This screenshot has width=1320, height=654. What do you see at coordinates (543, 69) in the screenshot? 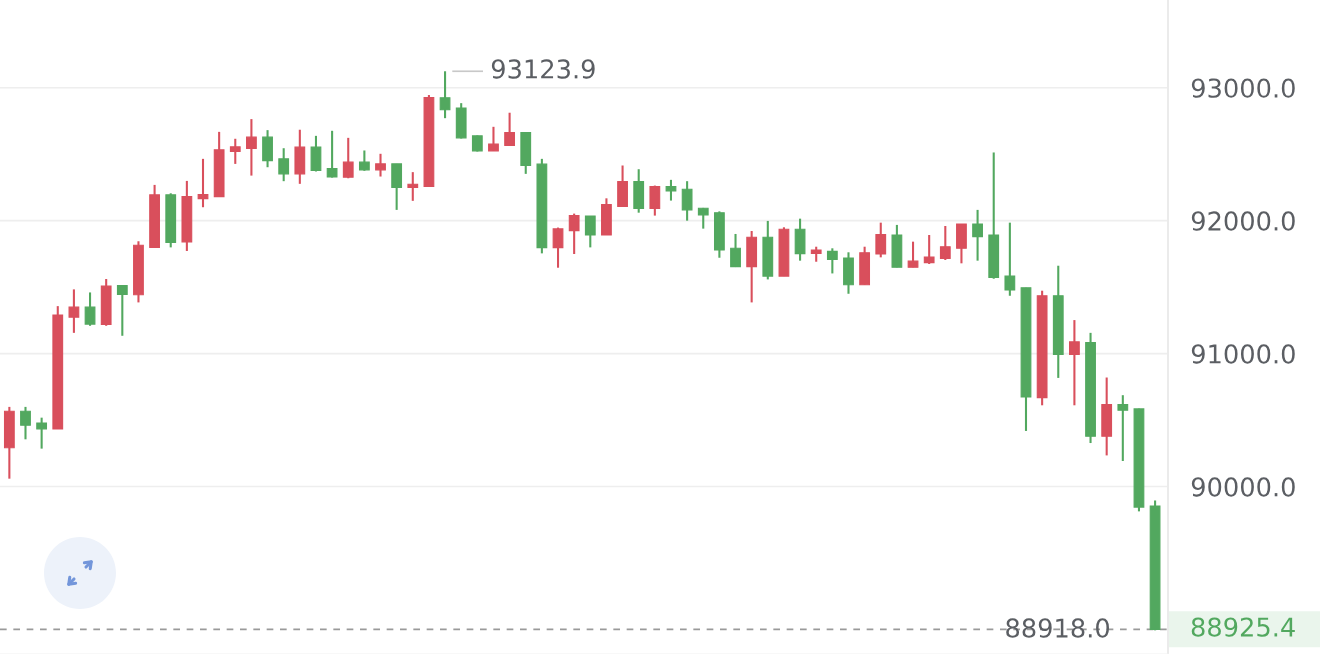
I see `annotation: 93123.9` at bounding box center [543, 69].